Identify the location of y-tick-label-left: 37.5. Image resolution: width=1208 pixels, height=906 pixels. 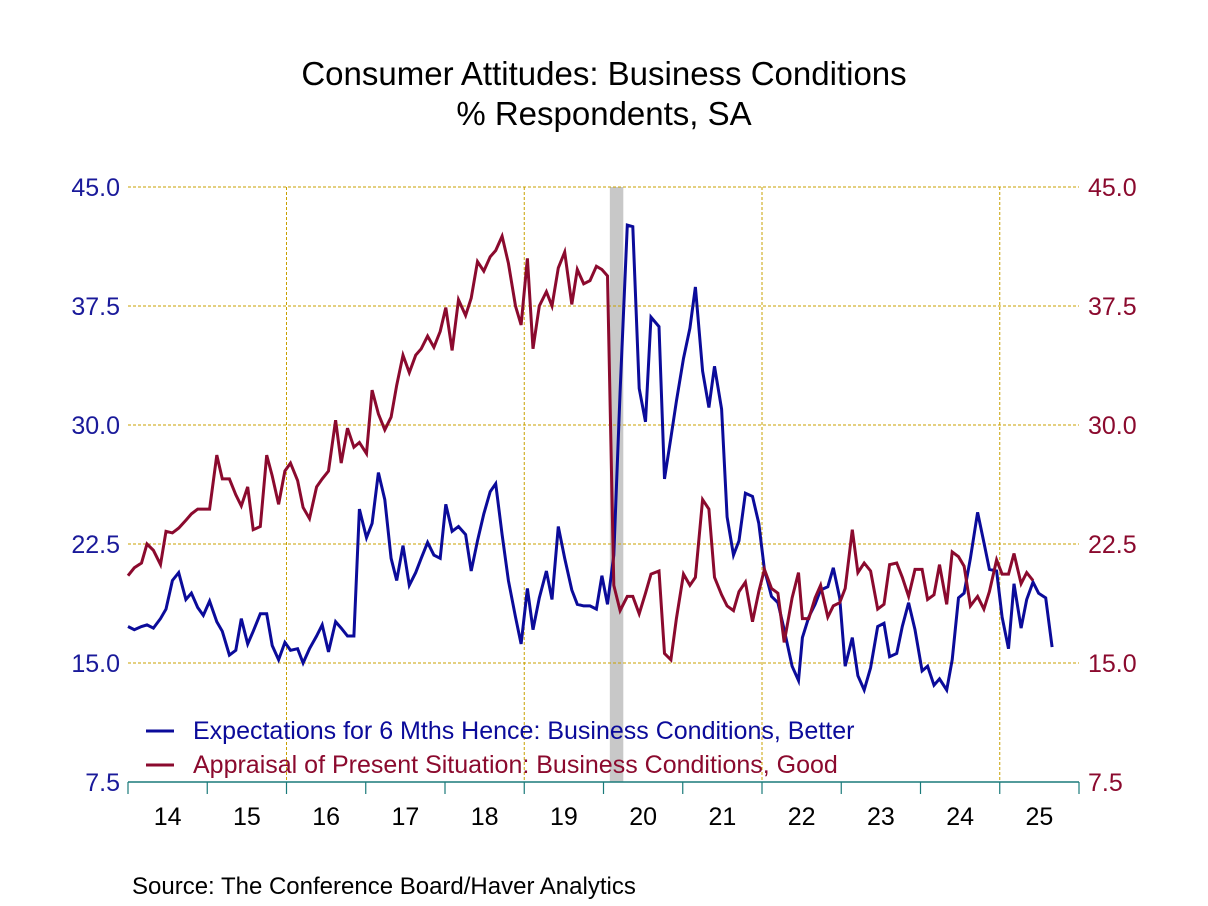
(95, 307).